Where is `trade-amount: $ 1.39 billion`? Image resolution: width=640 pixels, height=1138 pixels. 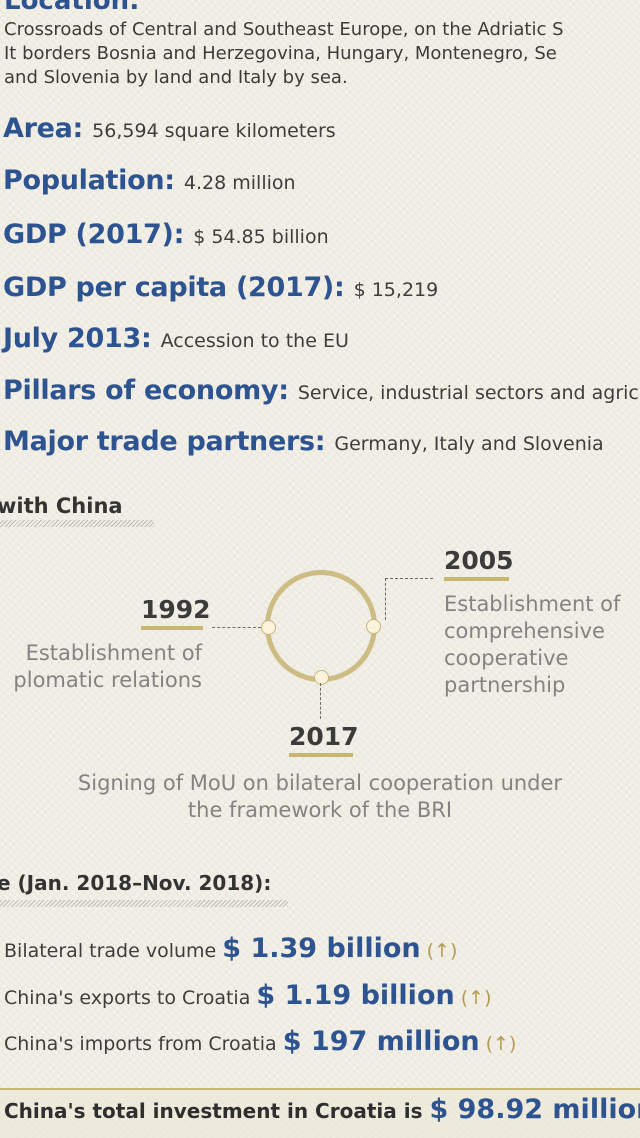 trade-amount: $ 1.39 billion is located at coordinates (321, 948).